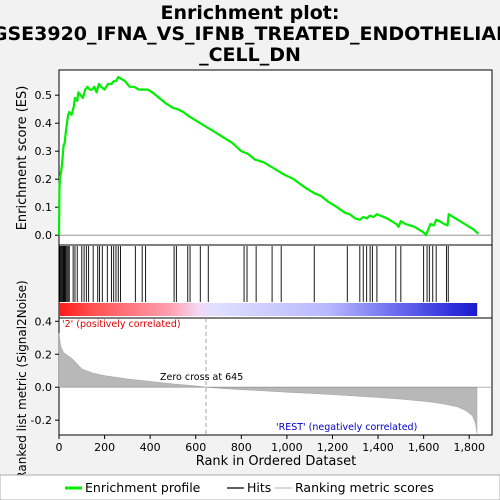 This screenshot has width=500, height=500. What do you see at coordinates (241, 447) in the screenshot?
I see `x-tick-label: 800` at bounding box center [241, 447].